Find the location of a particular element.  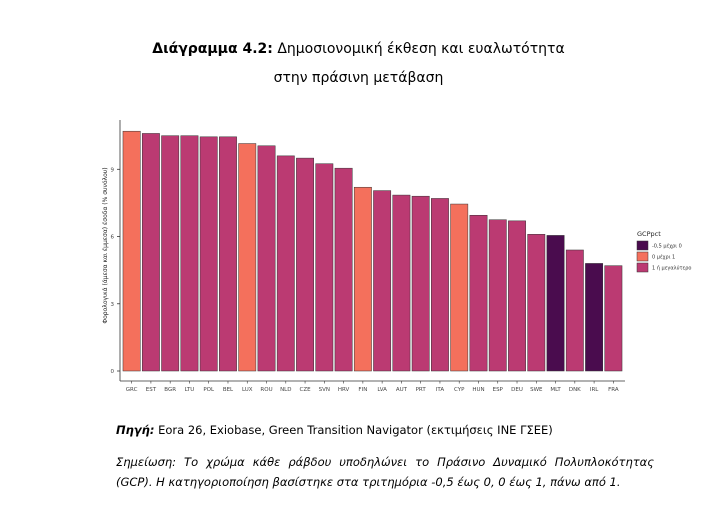

x-tick-label: EST is located at coordinates (151, 390).